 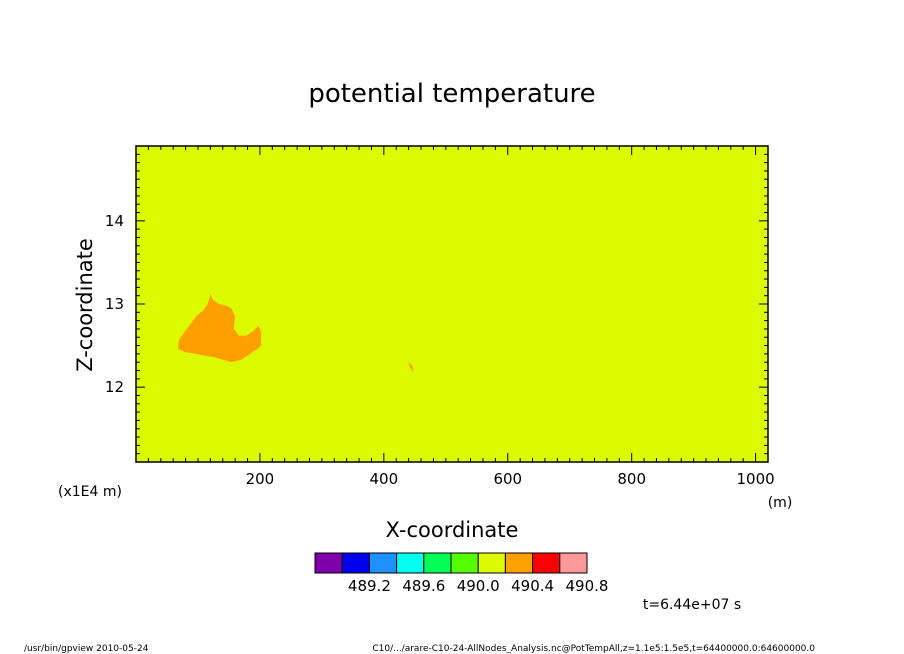 I want to click on legend-label: 490.0, so click(x=478, y=586).